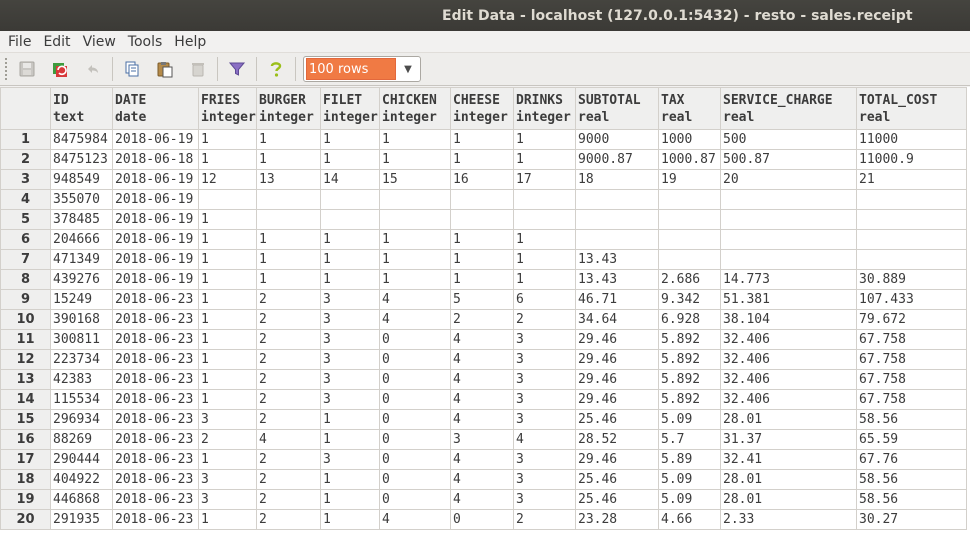  I want to click on column-header-chicken: CHICKEN integer, so click(415, 108).